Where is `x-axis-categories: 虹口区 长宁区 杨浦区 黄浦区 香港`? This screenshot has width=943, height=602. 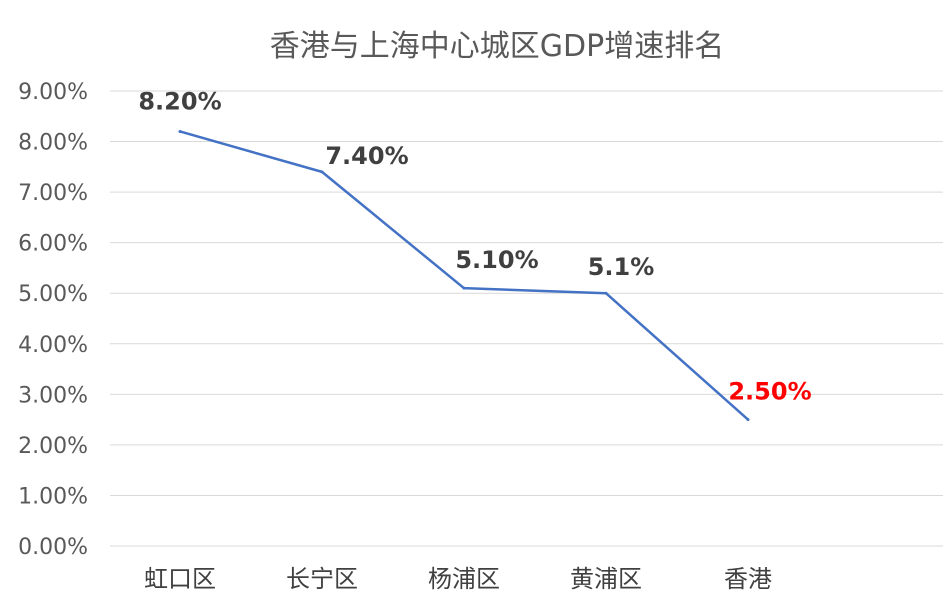
x-axis-categories: 虹口区 长宁区 杨浦区 黄浦区 香港 is located at coordinates (458, 579).